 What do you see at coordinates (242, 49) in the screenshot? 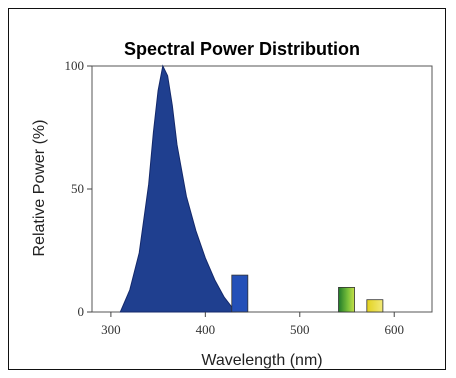
I see `chart-title: Spectral Power Distribution` at bounding box center [242, 49].